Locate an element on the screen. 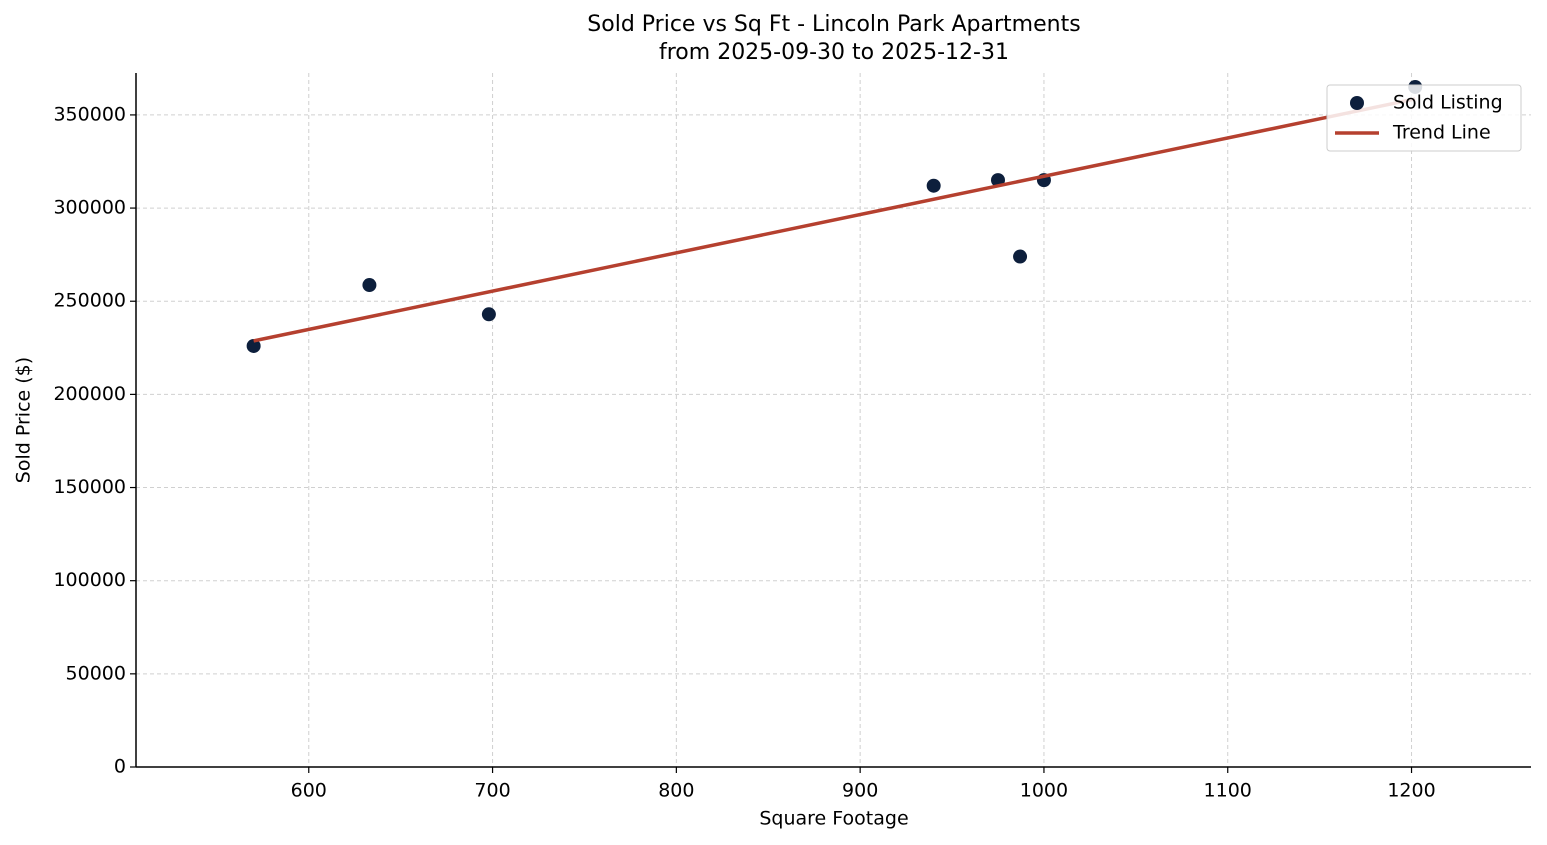 The height and width of the screenshot is (845, 1547). y-tick-label: 150000 is located at coordinates (89, 487).